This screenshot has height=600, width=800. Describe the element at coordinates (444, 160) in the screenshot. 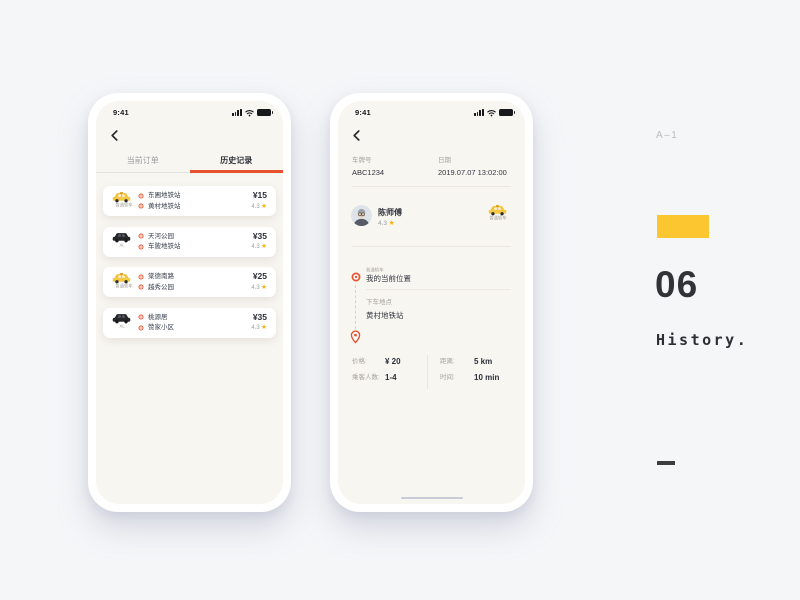

I see `date-label: 日期` at that location.